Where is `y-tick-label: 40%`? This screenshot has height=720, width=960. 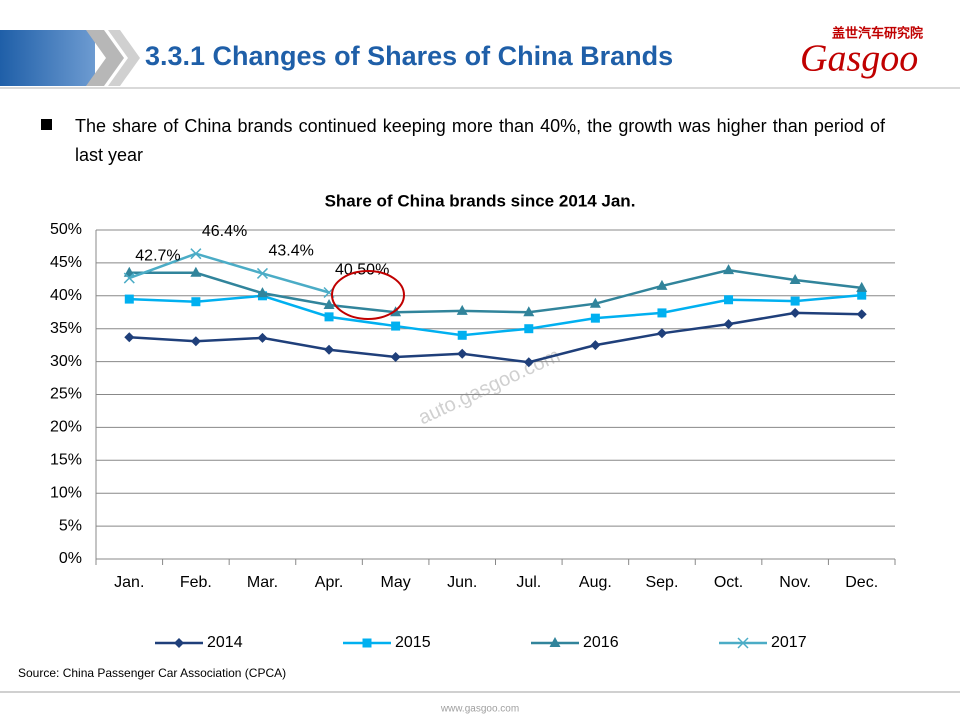
y-tick-label: 40% is located at coordinates (66, 295).